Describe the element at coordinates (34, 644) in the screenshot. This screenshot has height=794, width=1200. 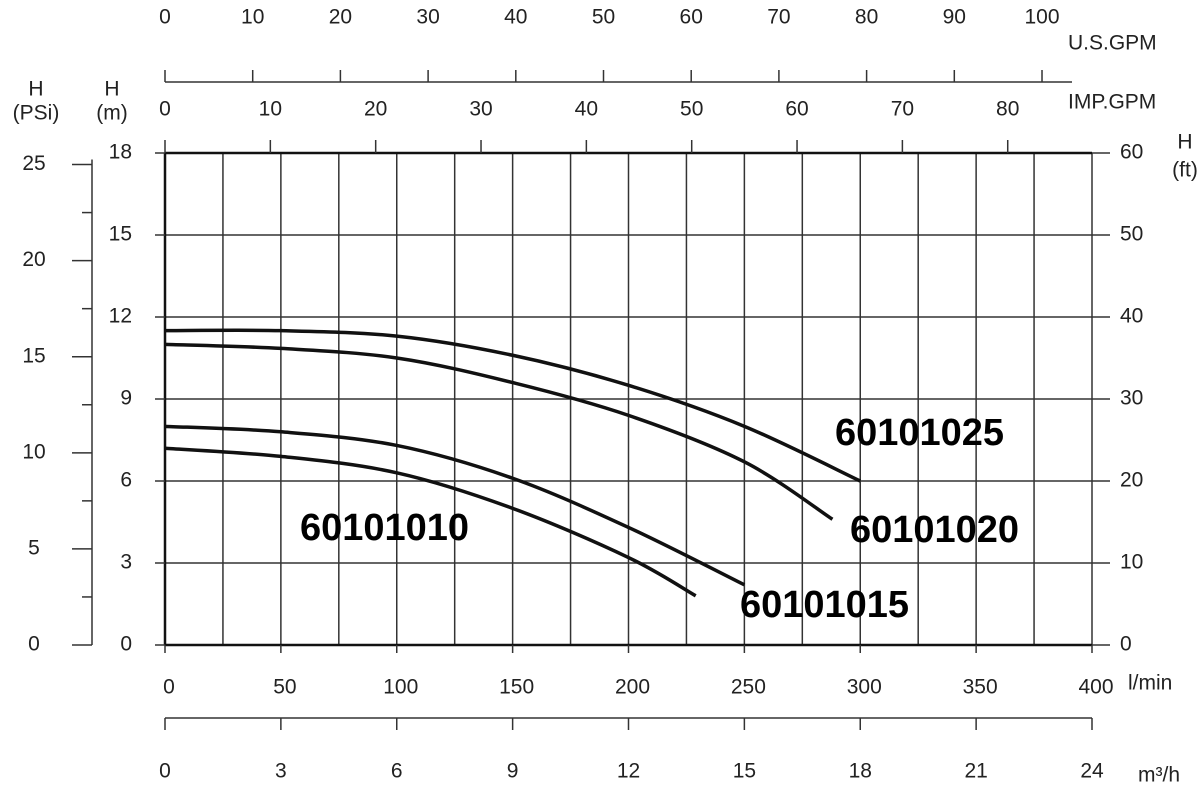
I see `psi-tick-label: 0` at that location.